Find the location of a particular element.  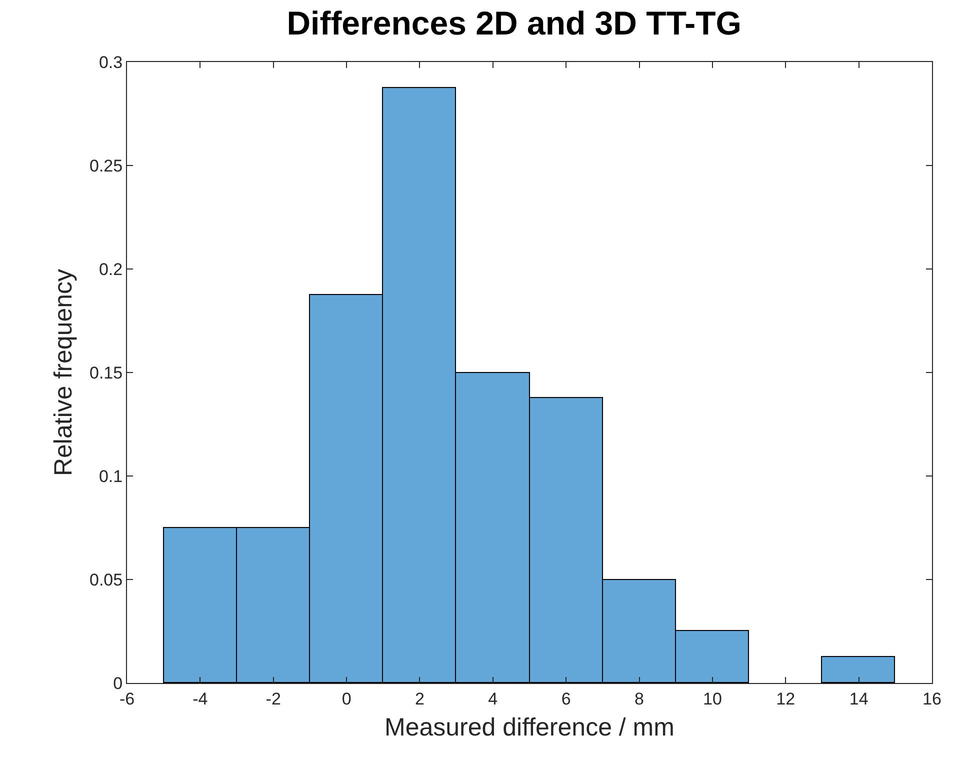

x-tick-label: -2 is located at coordinates (273, 698).